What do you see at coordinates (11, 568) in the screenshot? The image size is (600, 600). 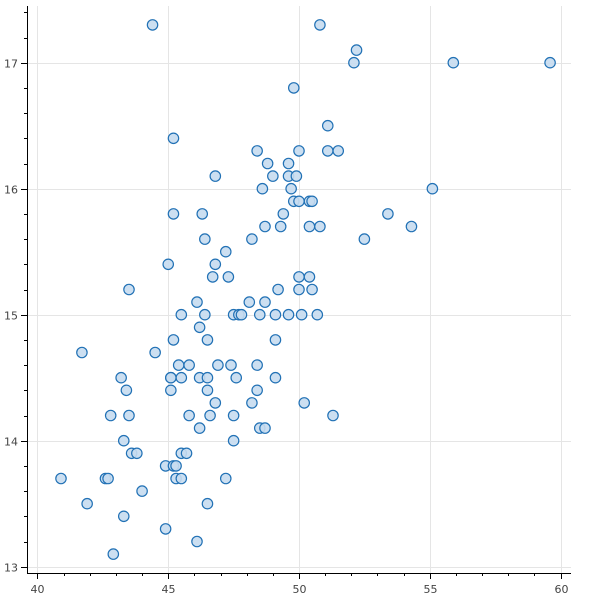 I see `y-tick-label: 13` at bounding box center [11, 568].